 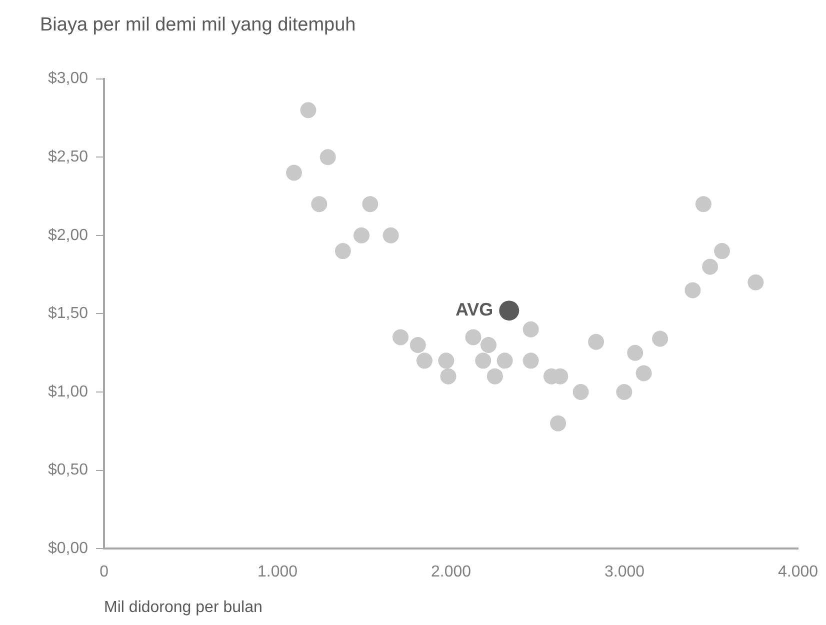 I want to click on y-tick-label: $3,00, so click(x=68, y=79).